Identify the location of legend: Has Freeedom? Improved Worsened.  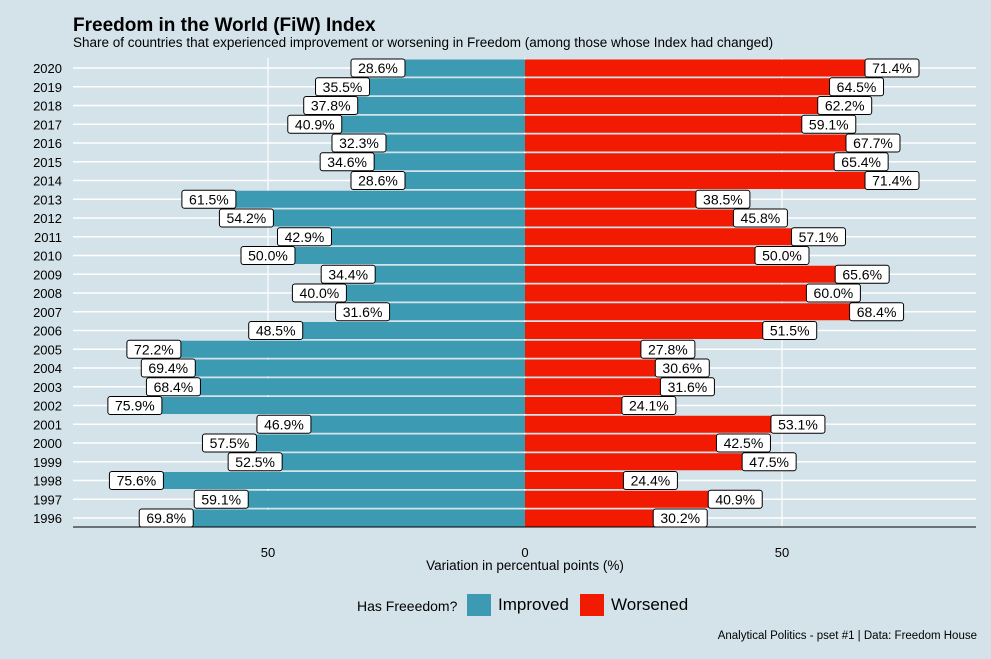
(495, 606).